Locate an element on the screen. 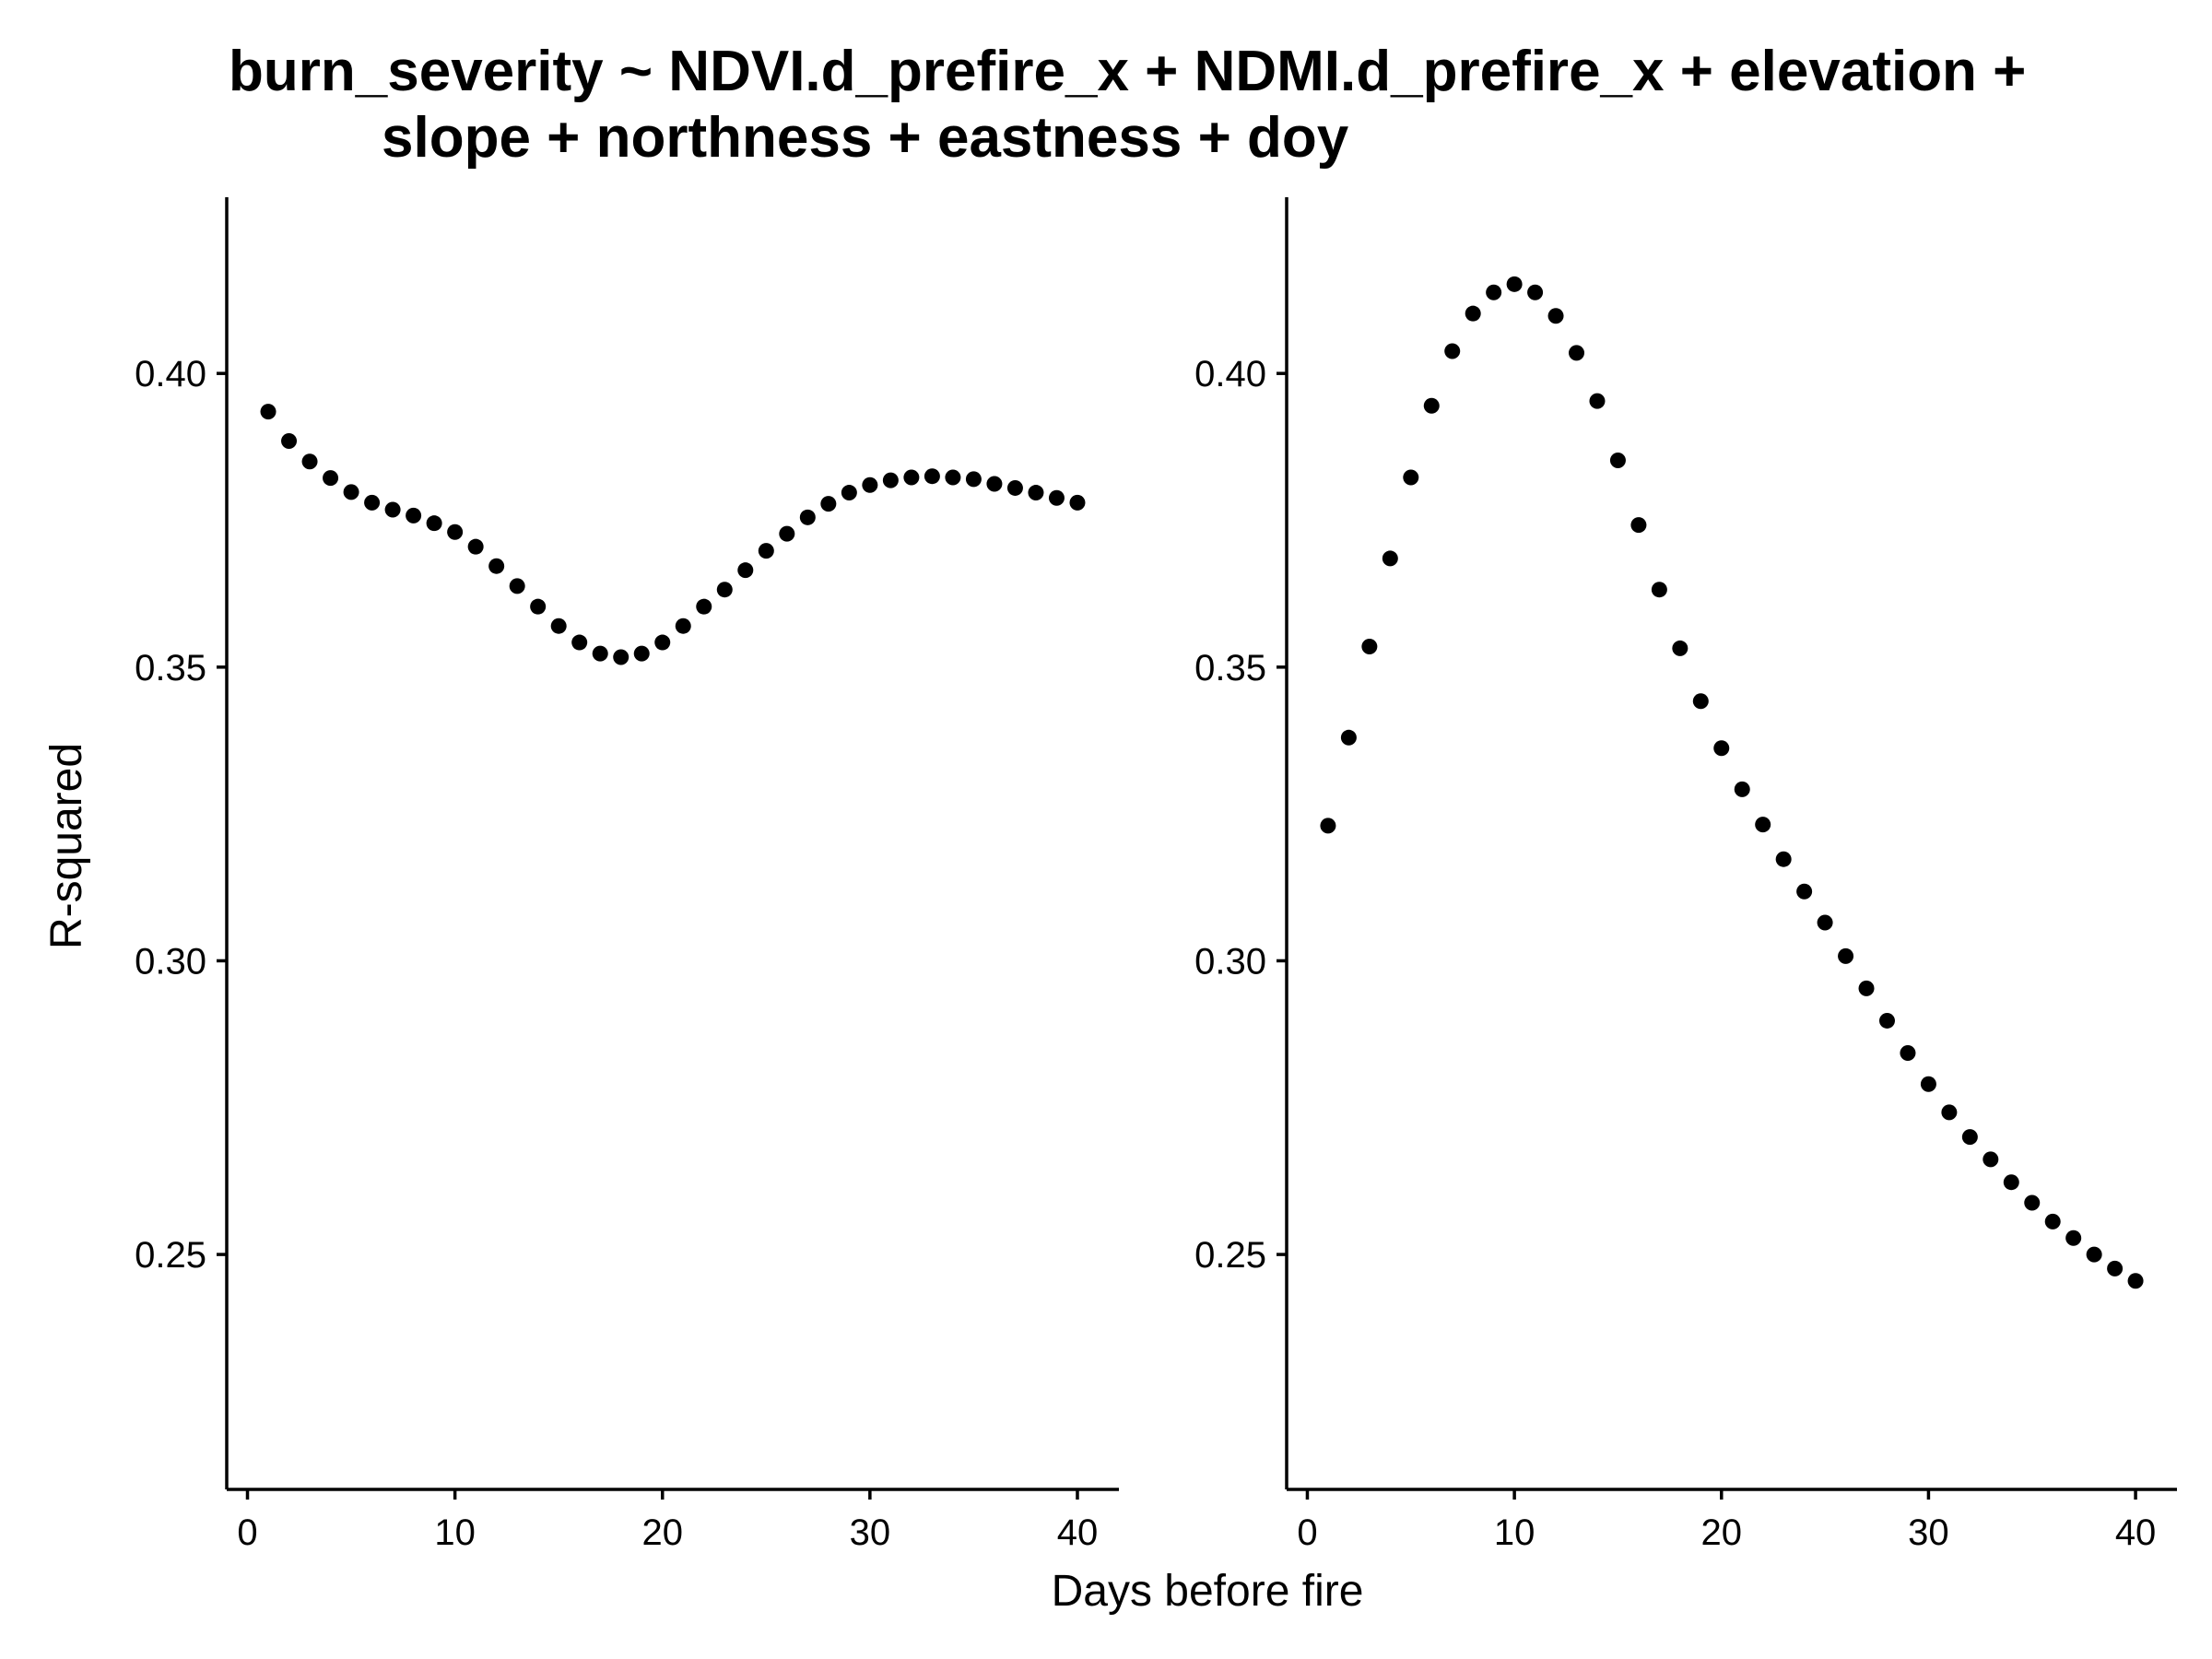 This screenshot has height=1659, width=2212. x-axis-title: Days before fire is located at coordinates (1208, 1591).